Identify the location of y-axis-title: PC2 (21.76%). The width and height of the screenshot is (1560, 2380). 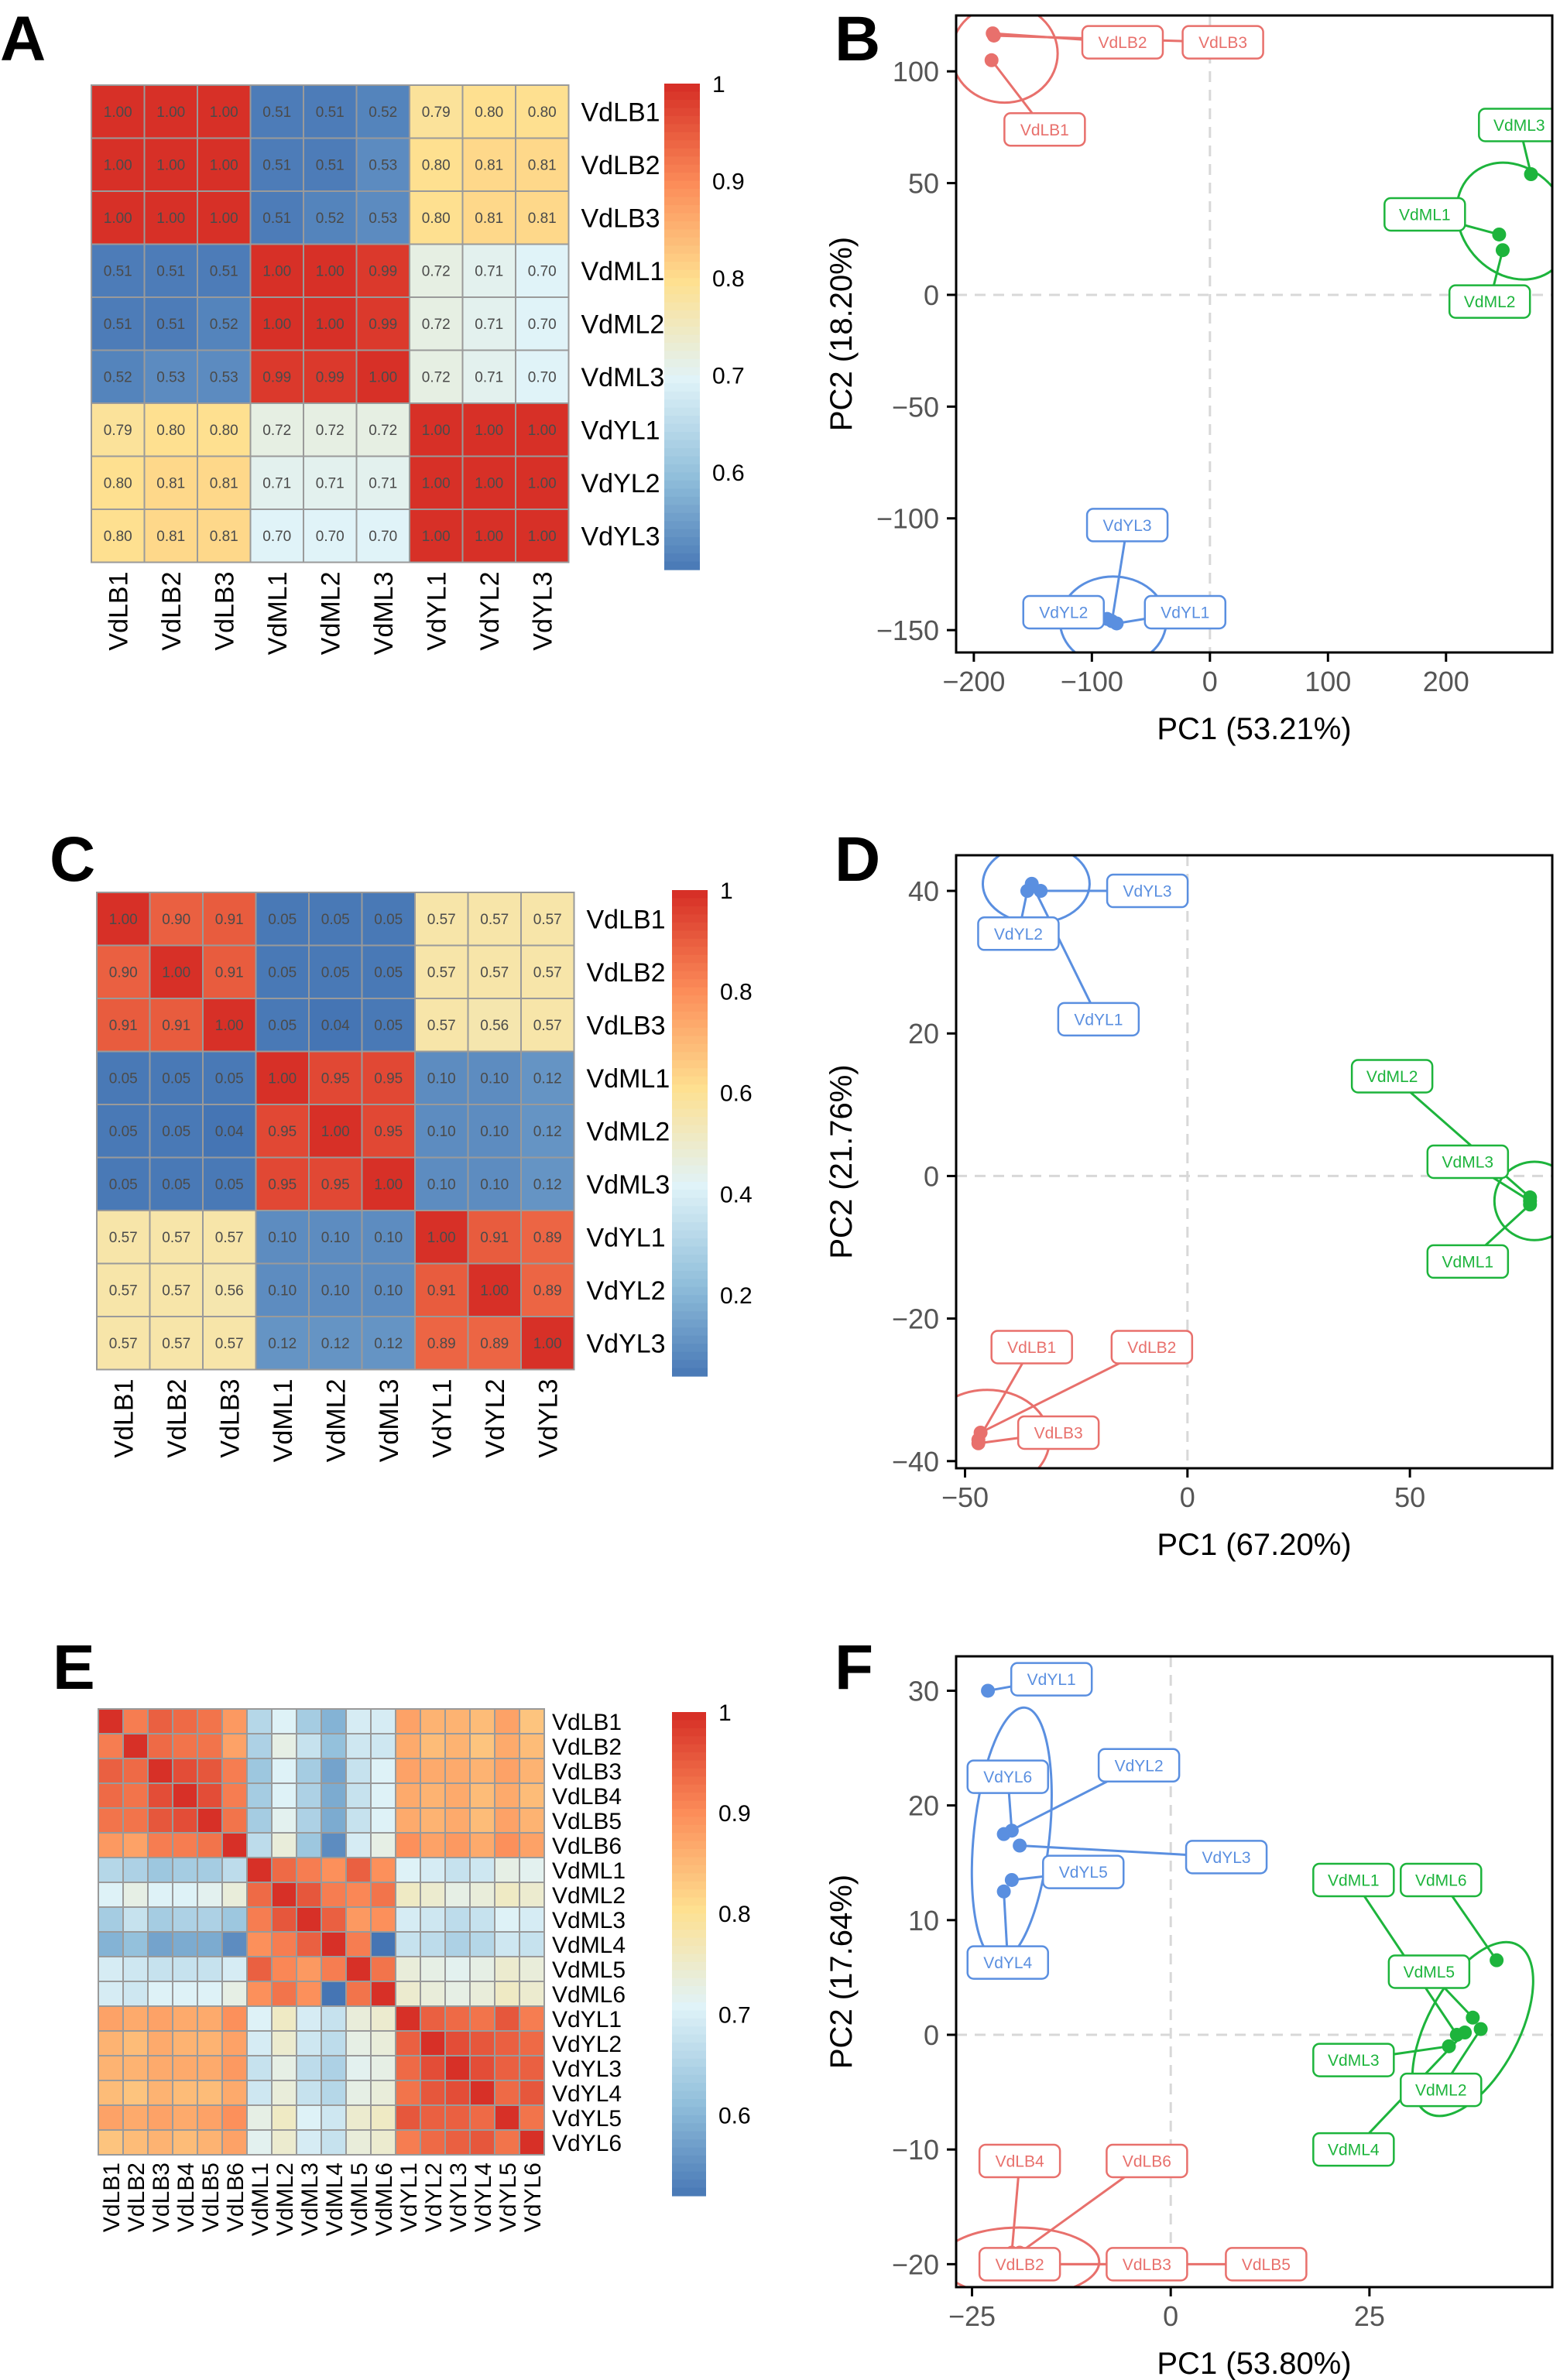
(842, 1161).